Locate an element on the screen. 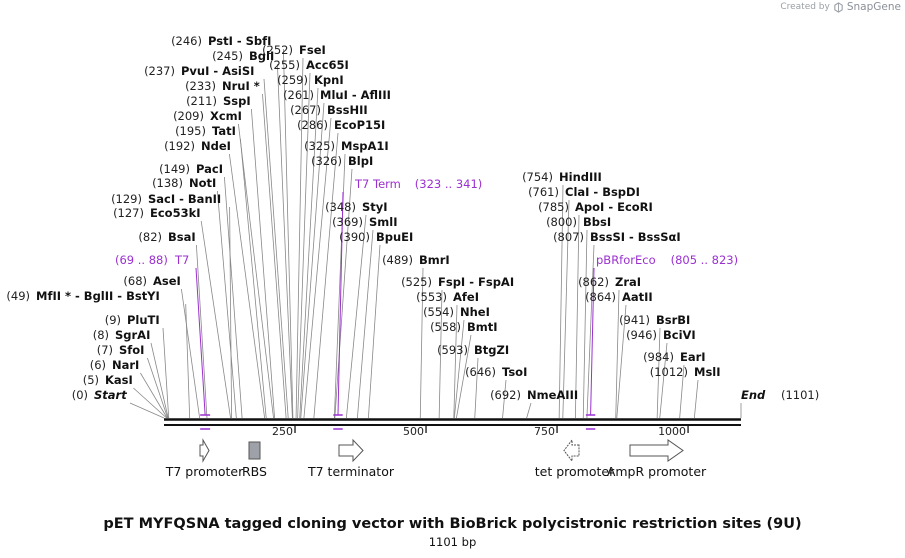 This screenshot has width=905, height=558. site-label-btgzi: BtgZI is located at coordinates (491, 350).